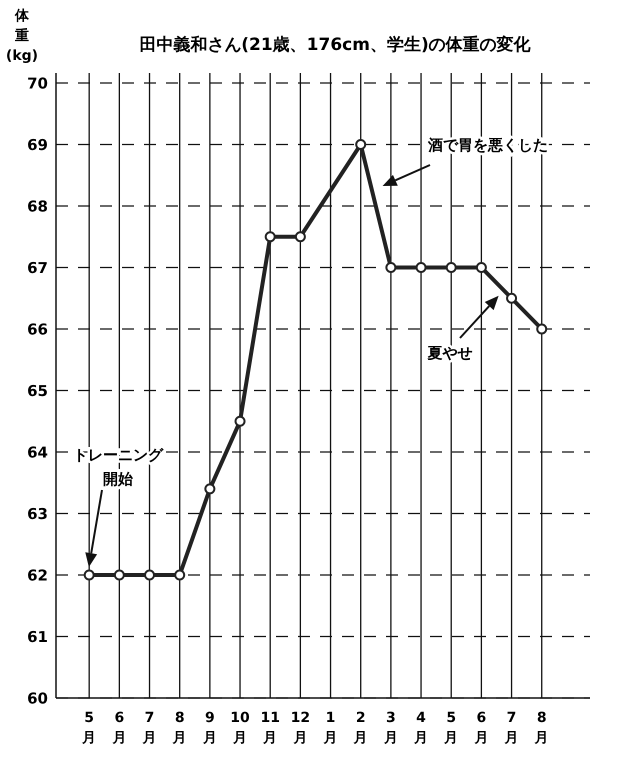 Image resolution: width=640 pixels, height=773 pixels. What do you see at coordinates (37, 391) in the screenshot?
I see `y-tick-label: 65` at bounding box center [37, 391].